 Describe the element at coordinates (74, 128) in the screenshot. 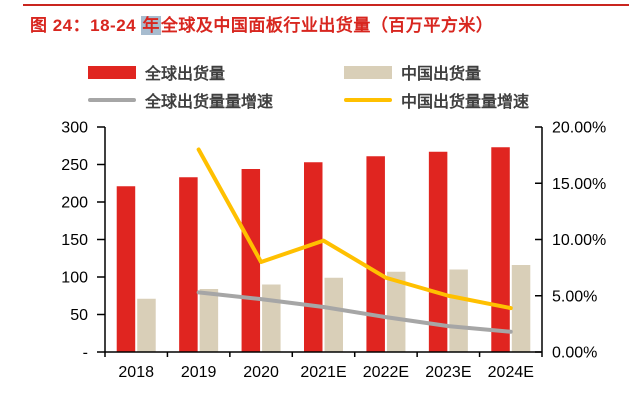

I see `left-axis-label: 300` at that location.